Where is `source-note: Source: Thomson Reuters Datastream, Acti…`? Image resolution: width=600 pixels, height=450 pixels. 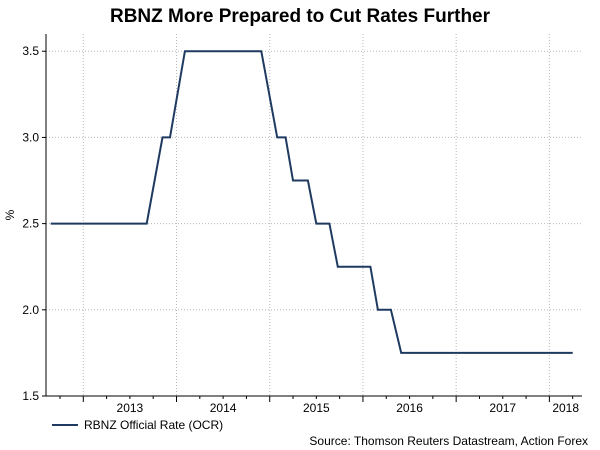 source-note: Source: Thomson Reuters Datastream, Acti… is located at coordinates (448, 441).